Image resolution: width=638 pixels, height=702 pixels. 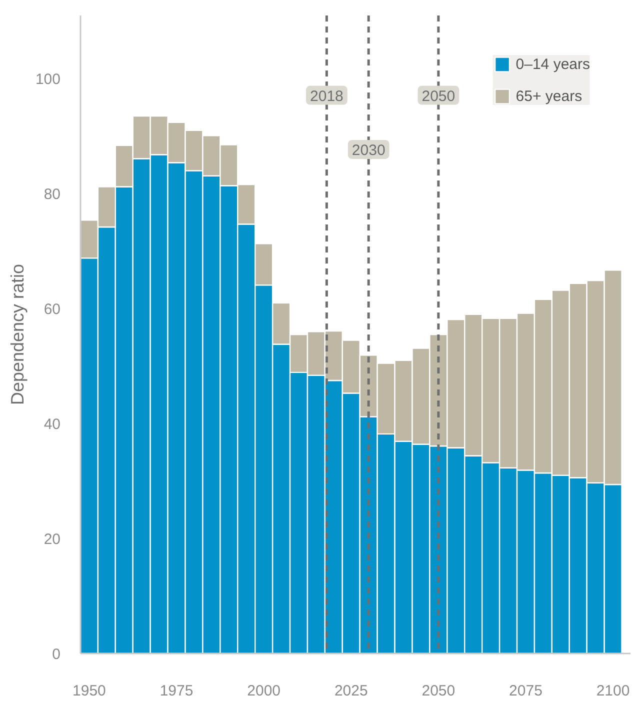 What do you see at coordinates (89, 691) in the screenshot?
I see `x-tick-label: 1950` at bounding box center [89, 691].